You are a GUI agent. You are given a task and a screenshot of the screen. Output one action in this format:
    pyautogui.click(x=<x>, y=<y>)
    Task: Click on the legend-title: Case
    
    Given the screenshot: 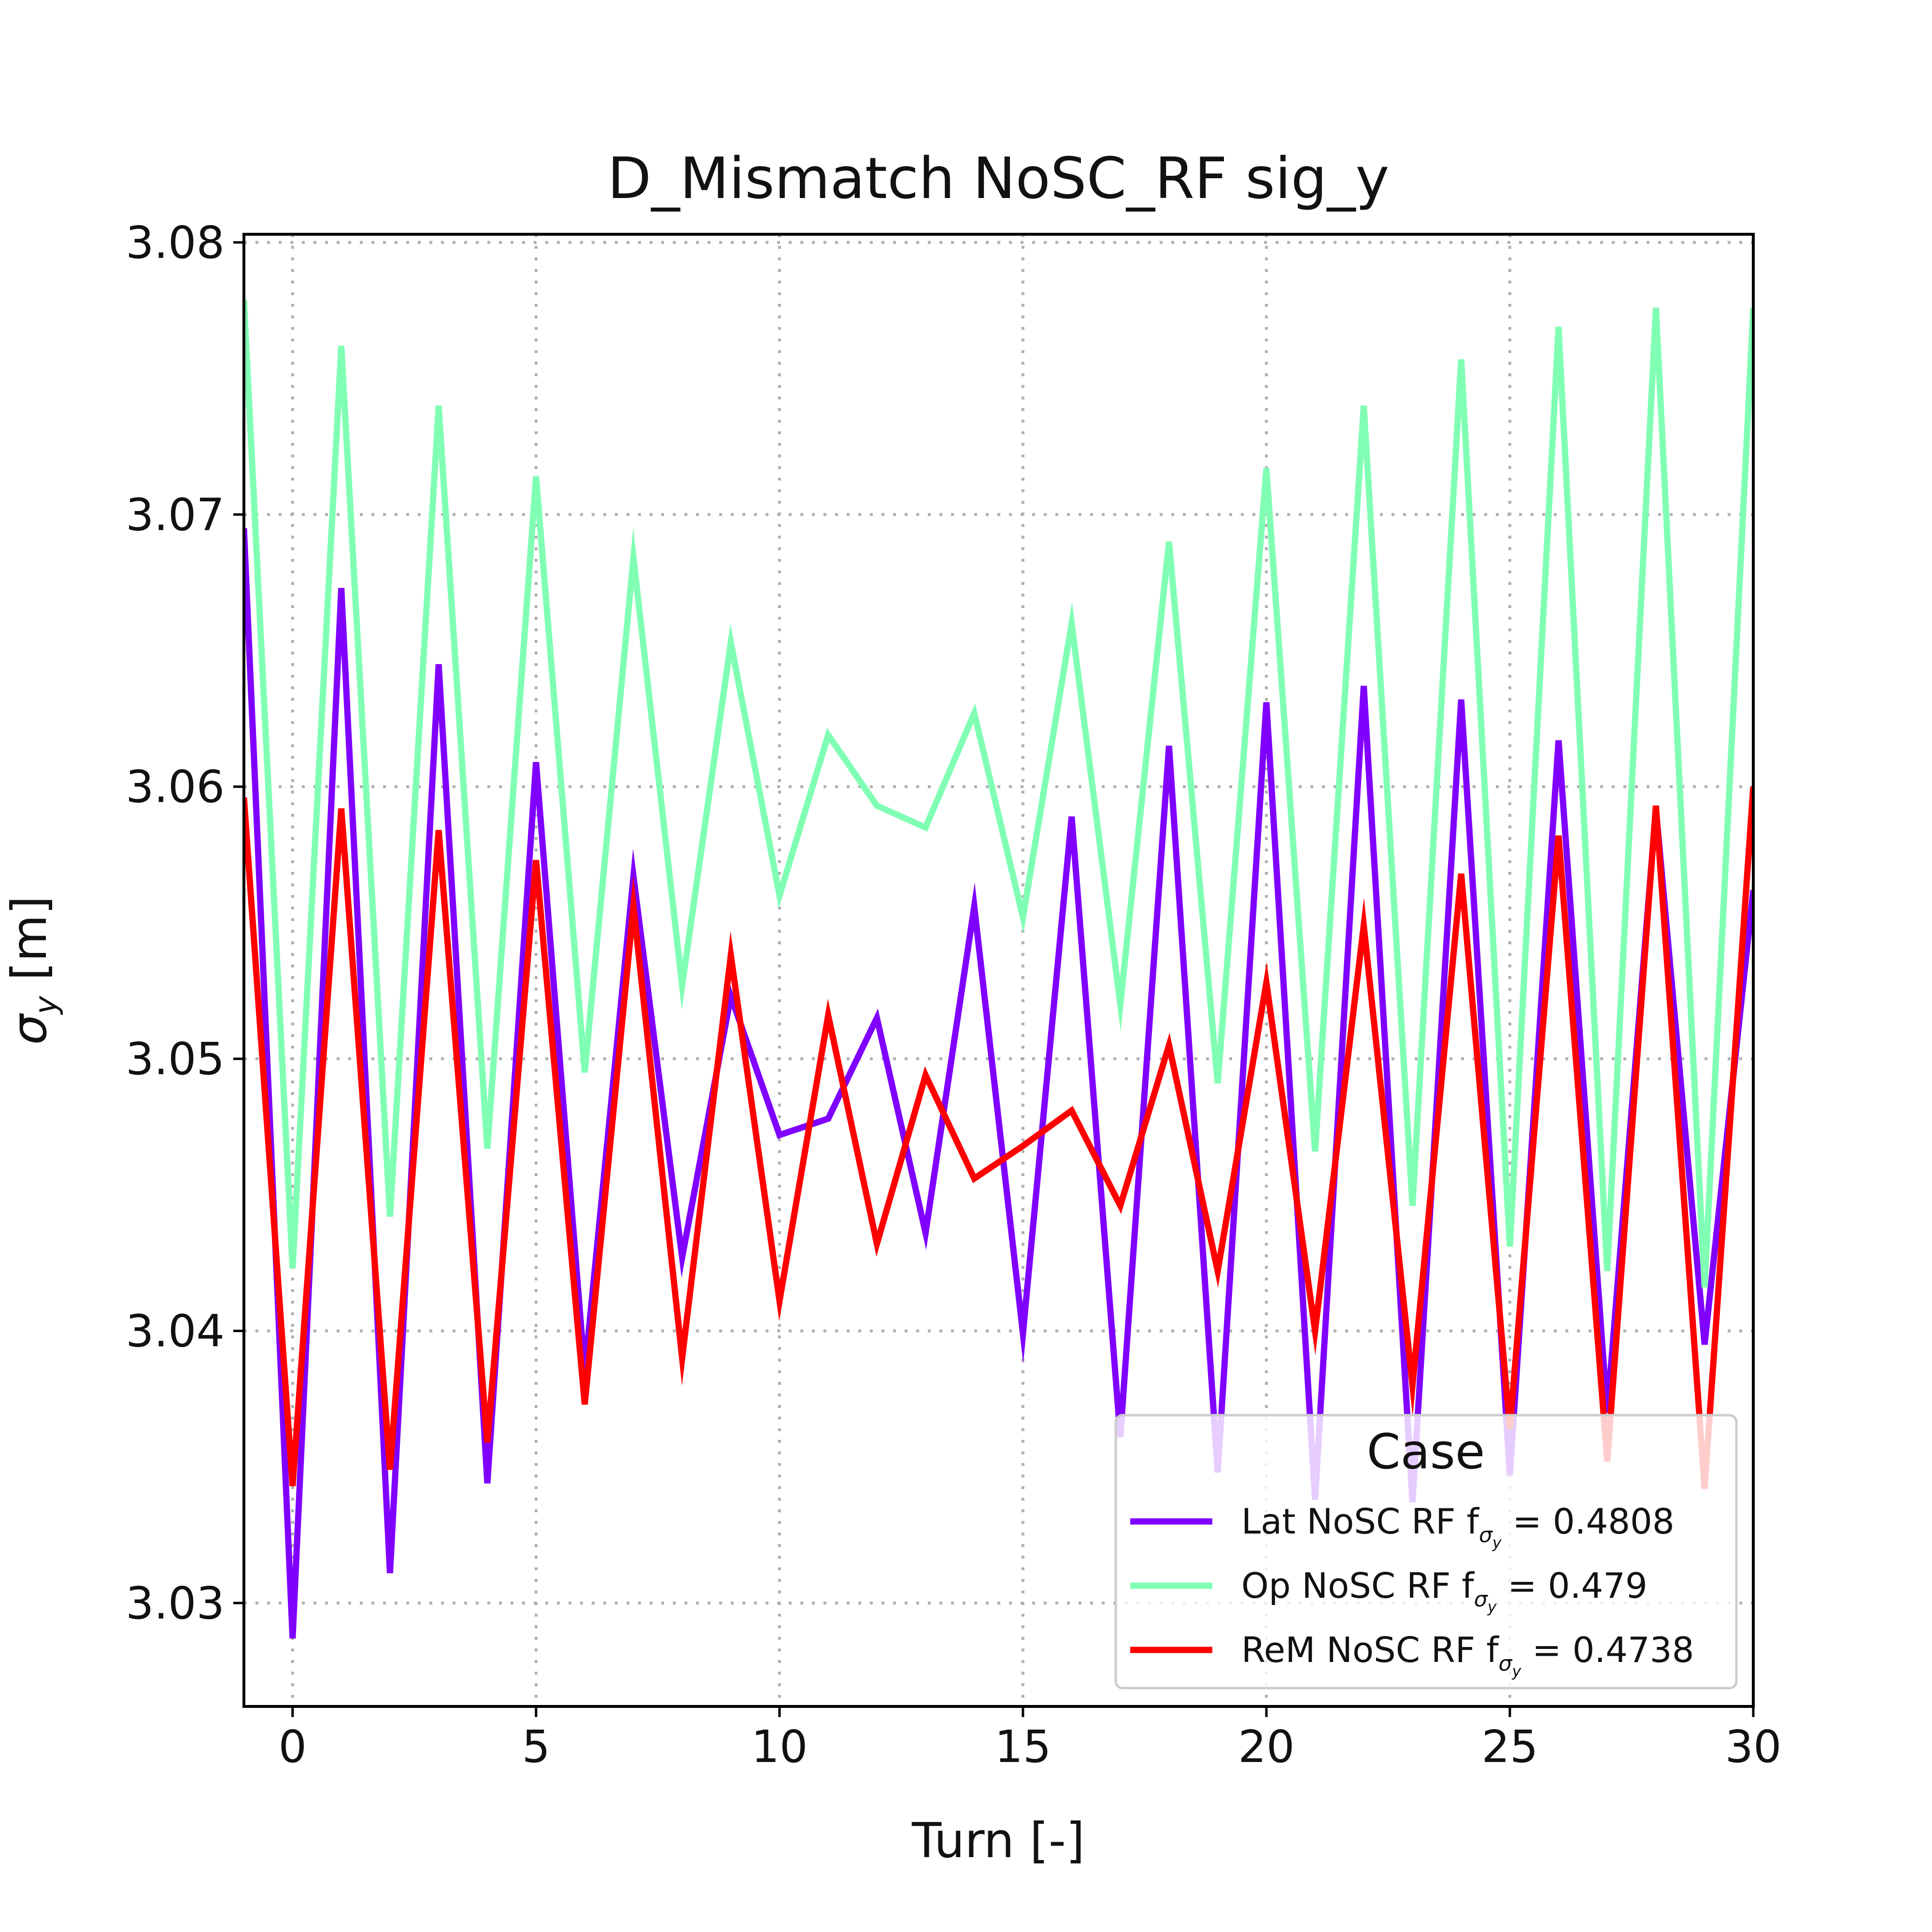 What is the action you would take?
    pyautogui.click(x=1426, y=1451)
    